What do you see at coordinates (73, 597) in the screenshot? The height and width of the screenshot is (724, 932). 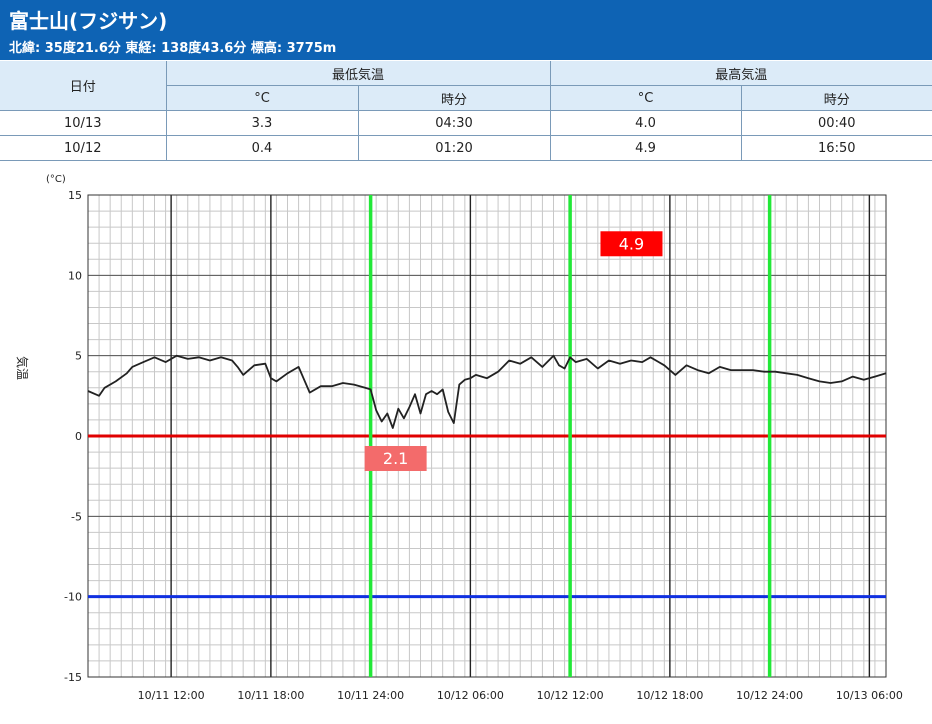 I see `y-tick-label: -10` at bounding box center [73, 597].